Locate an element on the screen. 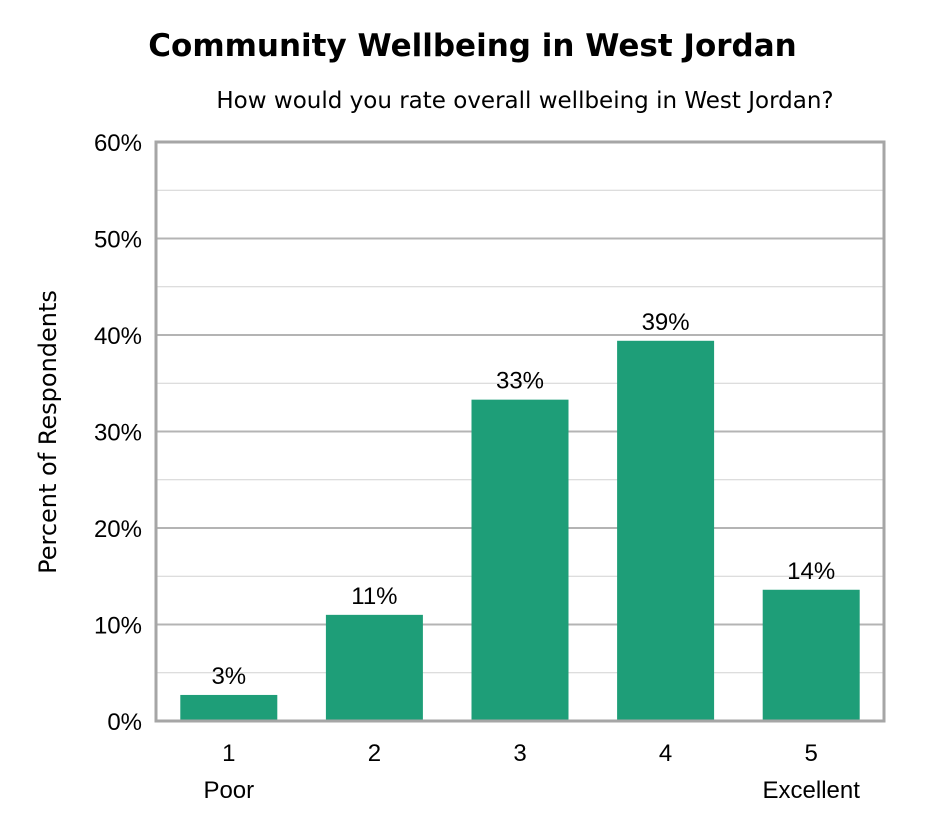 This screenshot has width=945, height=840. y-tick-label: 30% is located at coordinates (118, 433).